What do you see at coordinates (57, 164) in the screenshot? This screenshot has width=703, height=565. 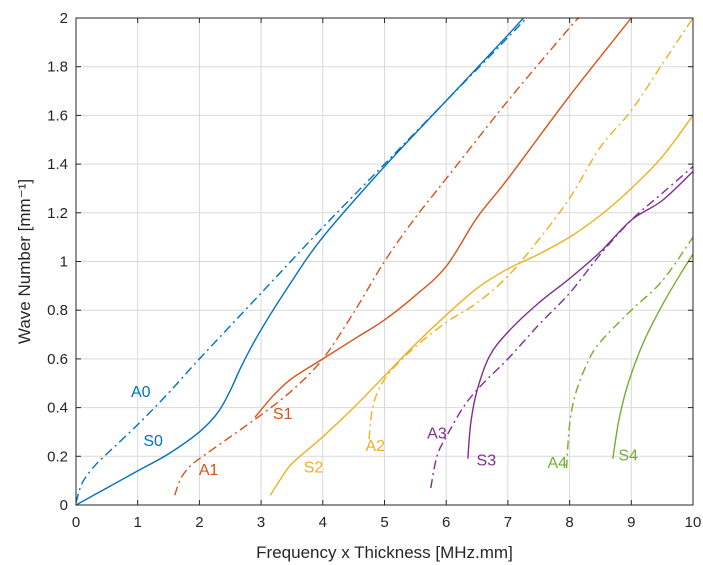 I see `y-tick-label: 1.4` at bounding box center [57, 164].